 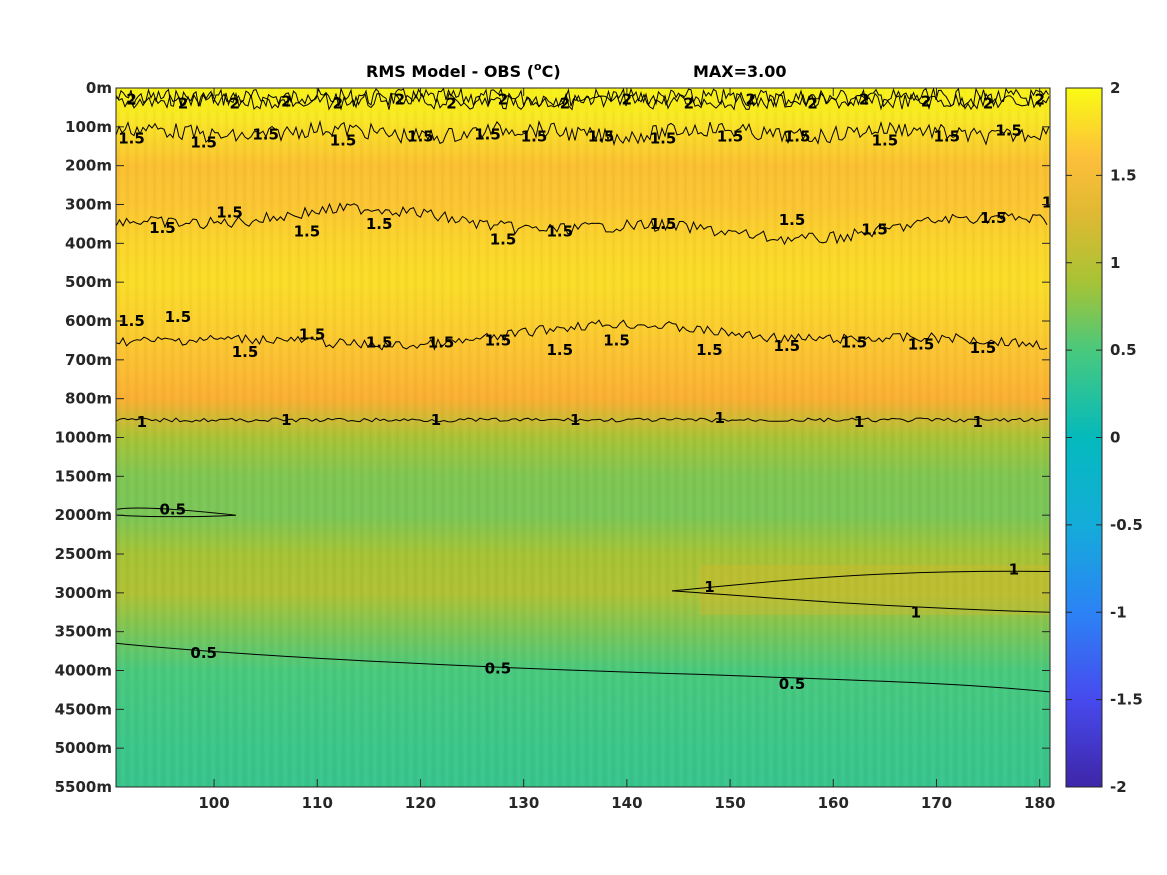 I want to click on y-tick-label: 4000m, so click(x=83, y=671).